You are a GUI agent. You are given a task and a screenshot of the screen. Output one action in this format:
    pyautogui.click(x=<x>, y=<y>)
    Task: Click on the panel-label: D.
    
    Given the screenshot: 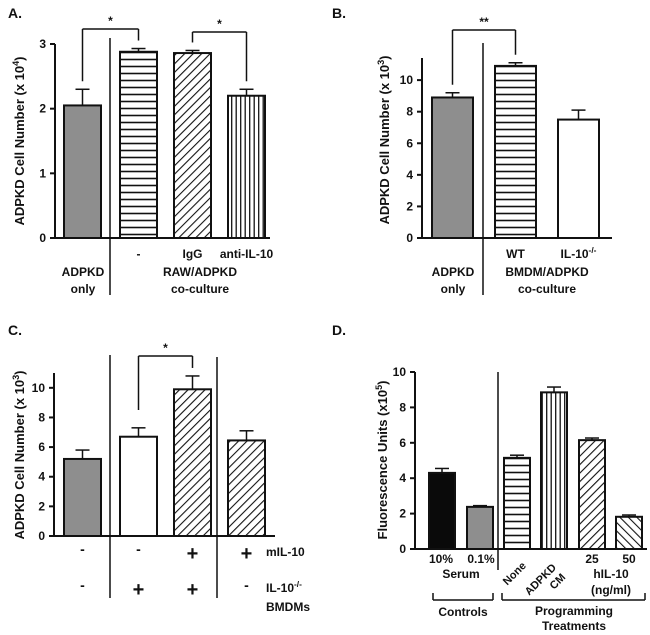 What is the action you would take?
    pyautogui.click(x=339, y=330)
    